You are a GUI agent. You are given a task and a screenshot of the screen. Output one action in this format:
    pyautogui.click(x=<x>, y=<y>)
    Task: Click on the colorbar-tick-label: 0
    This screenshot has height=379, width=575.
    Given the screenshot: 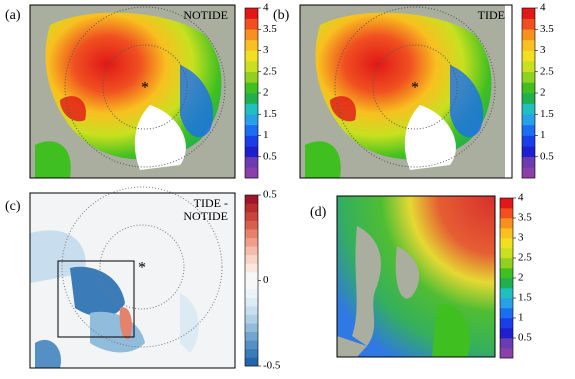 What is the action you would take?
    pyautogui.click(x=266, y=280)
    